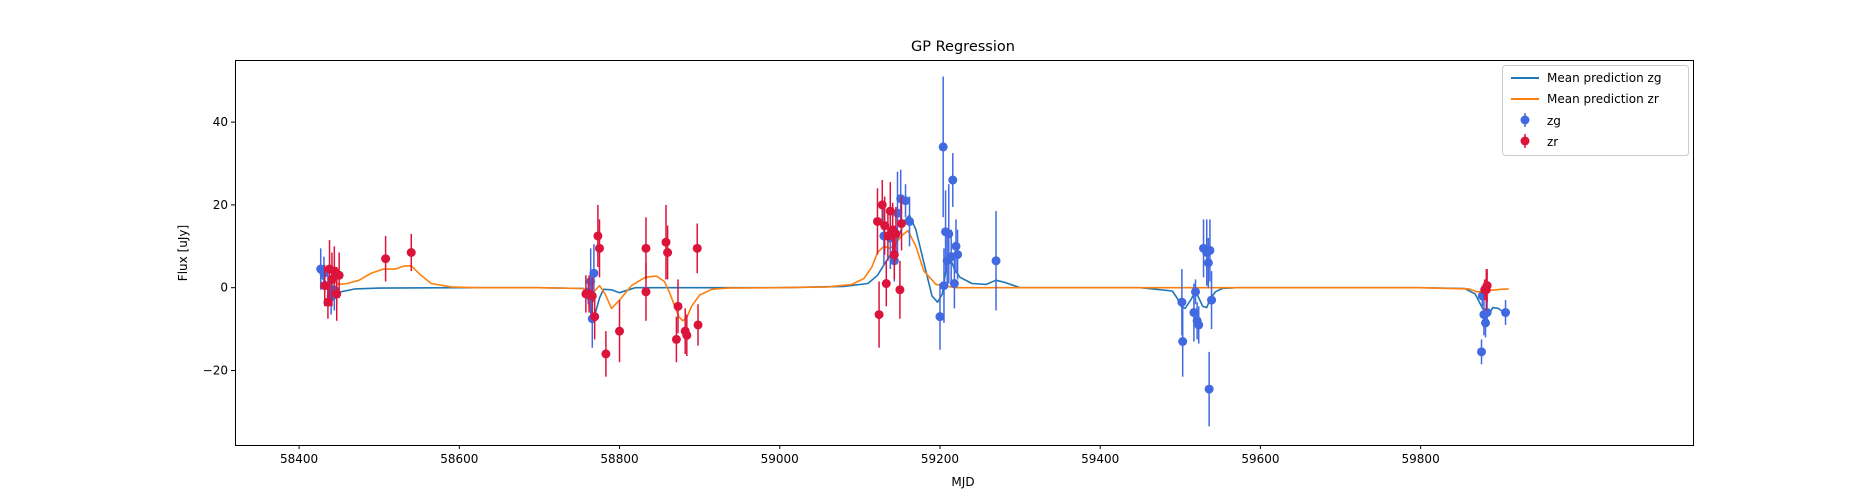 This screenshot has width=1875, height=500. I want to click on legend-label-zg-points: zg, so click(1554, 121).